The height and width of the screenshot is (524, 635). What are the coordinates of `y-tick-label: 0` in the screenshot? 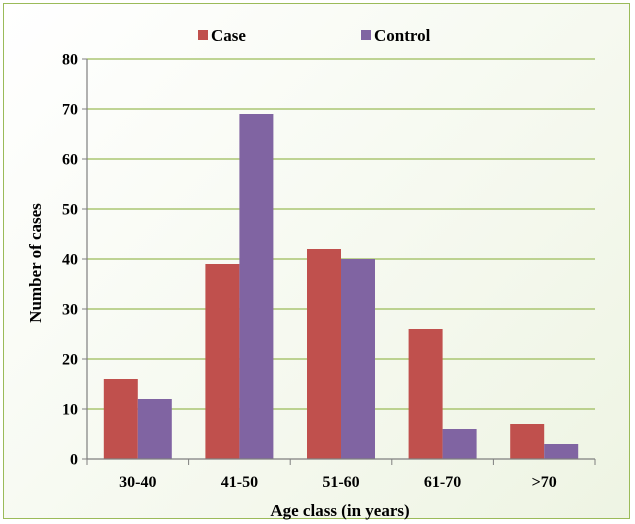 It's located at (74, 460).